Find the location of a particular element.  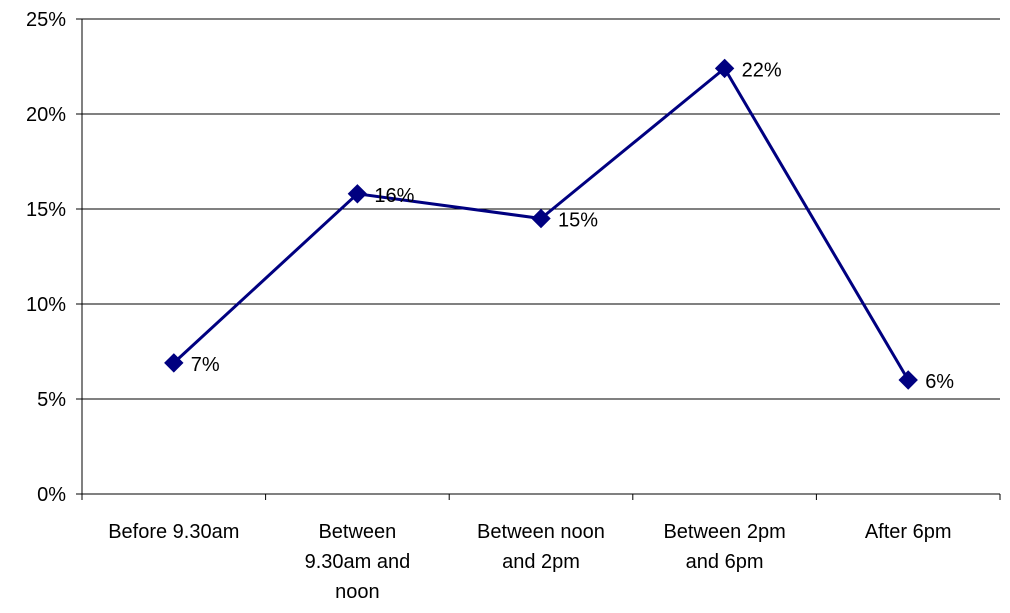

x-category-label: Between 2pm and 6pm is located at coordinates (724, 547).